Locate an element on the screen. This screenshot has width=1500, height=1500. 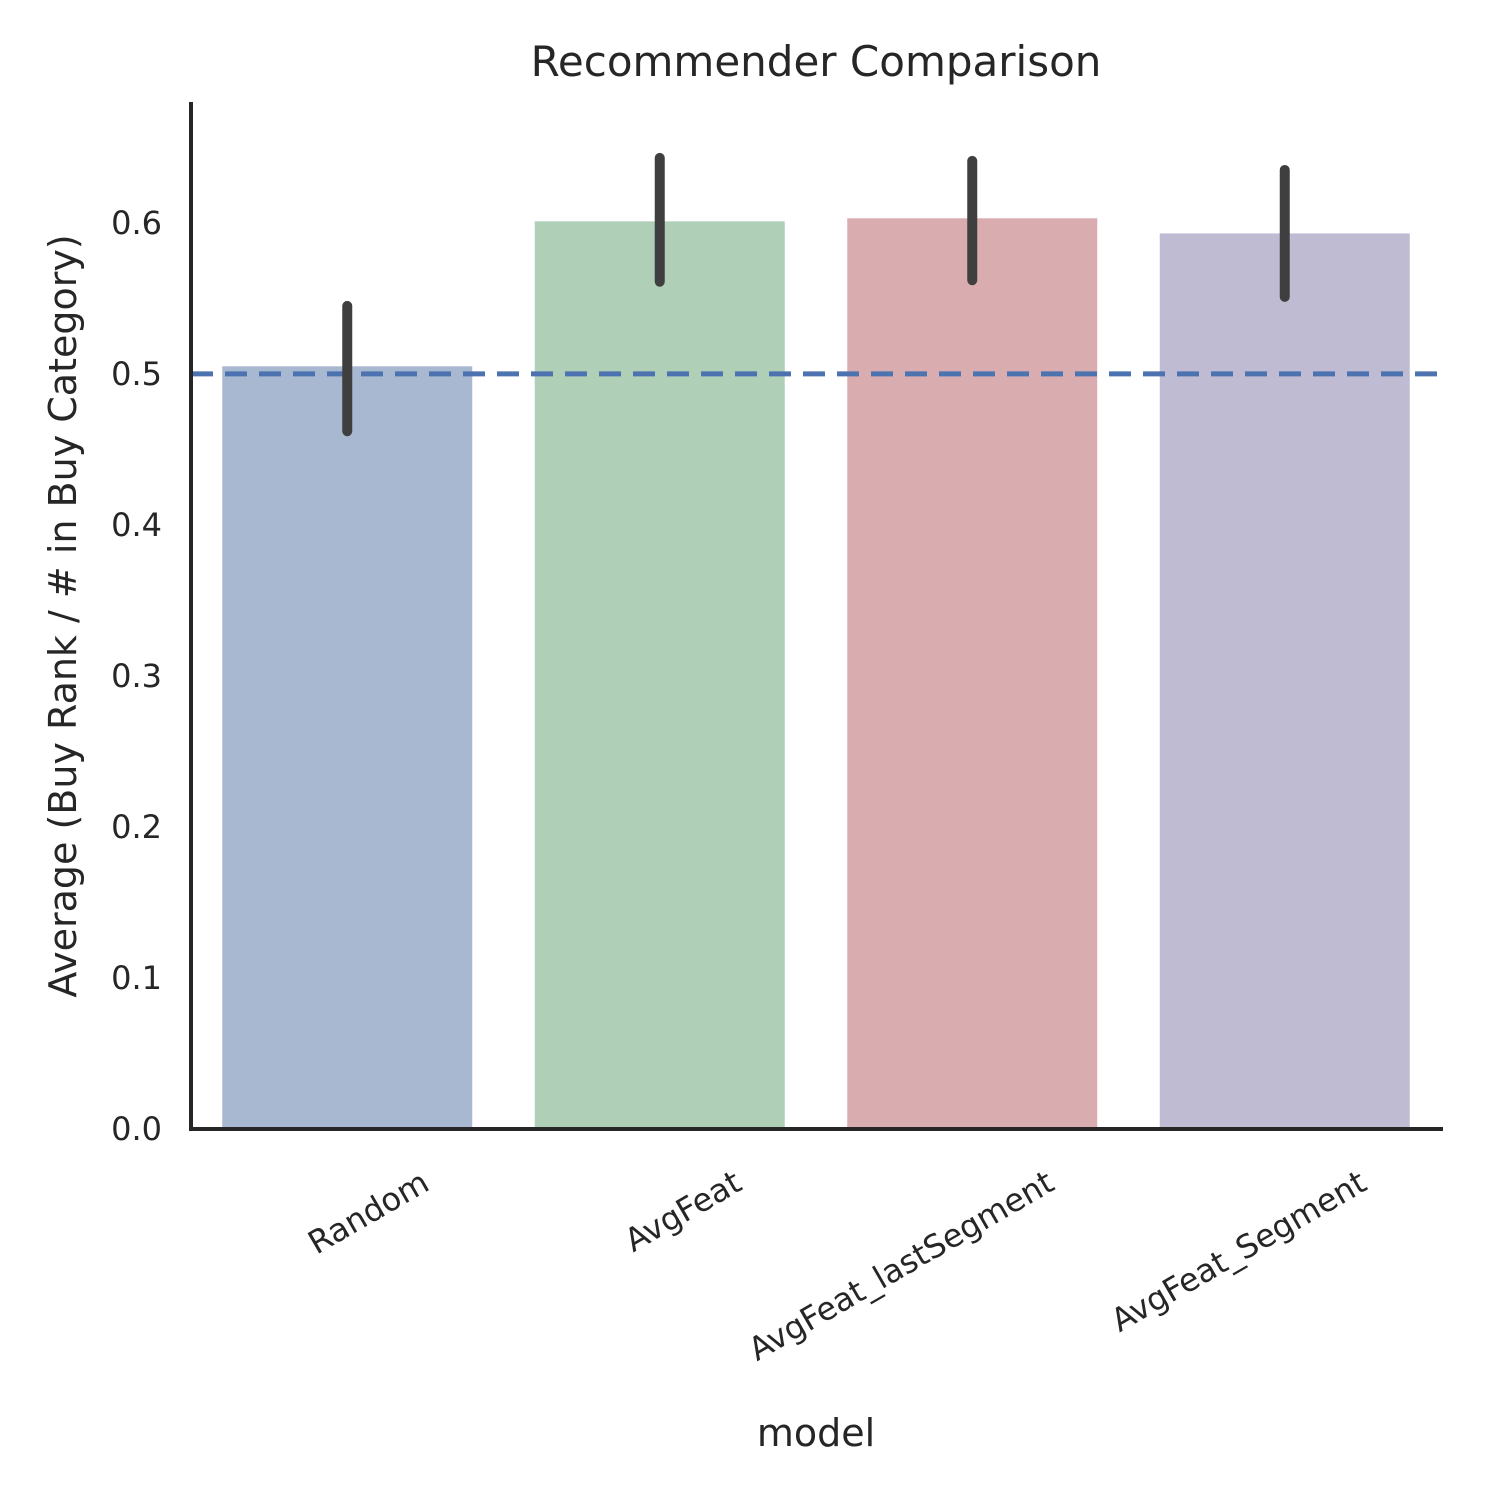
x-tick-label-avgfeat-lastsegment: AvgFeat_lastSegment is located at coordinates (901, 1266).